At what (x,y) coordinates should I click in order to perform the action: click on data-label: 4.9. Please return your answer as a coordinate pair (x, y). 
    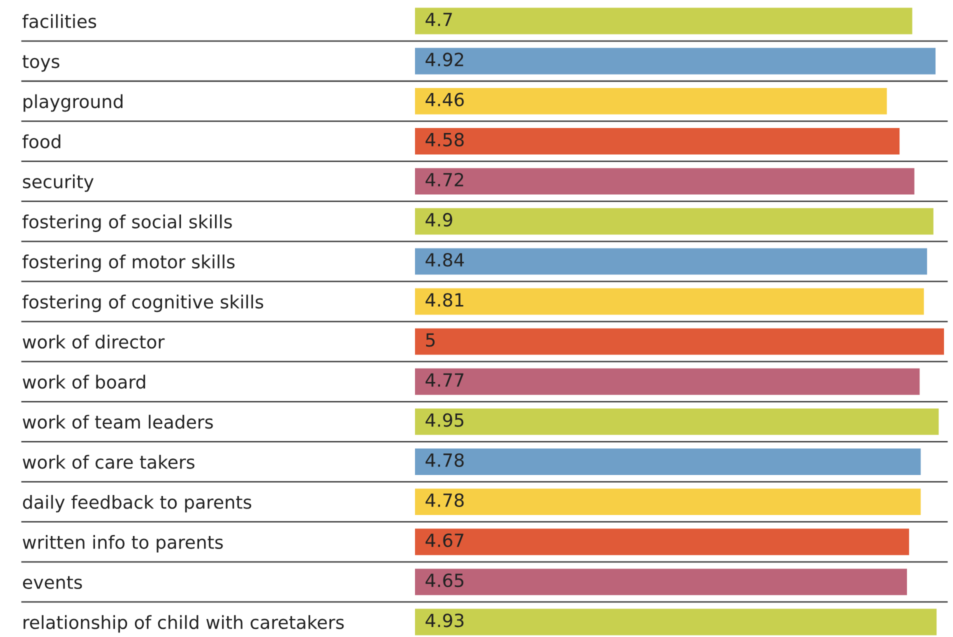
    Looking at the image, I should click on (439, 219).